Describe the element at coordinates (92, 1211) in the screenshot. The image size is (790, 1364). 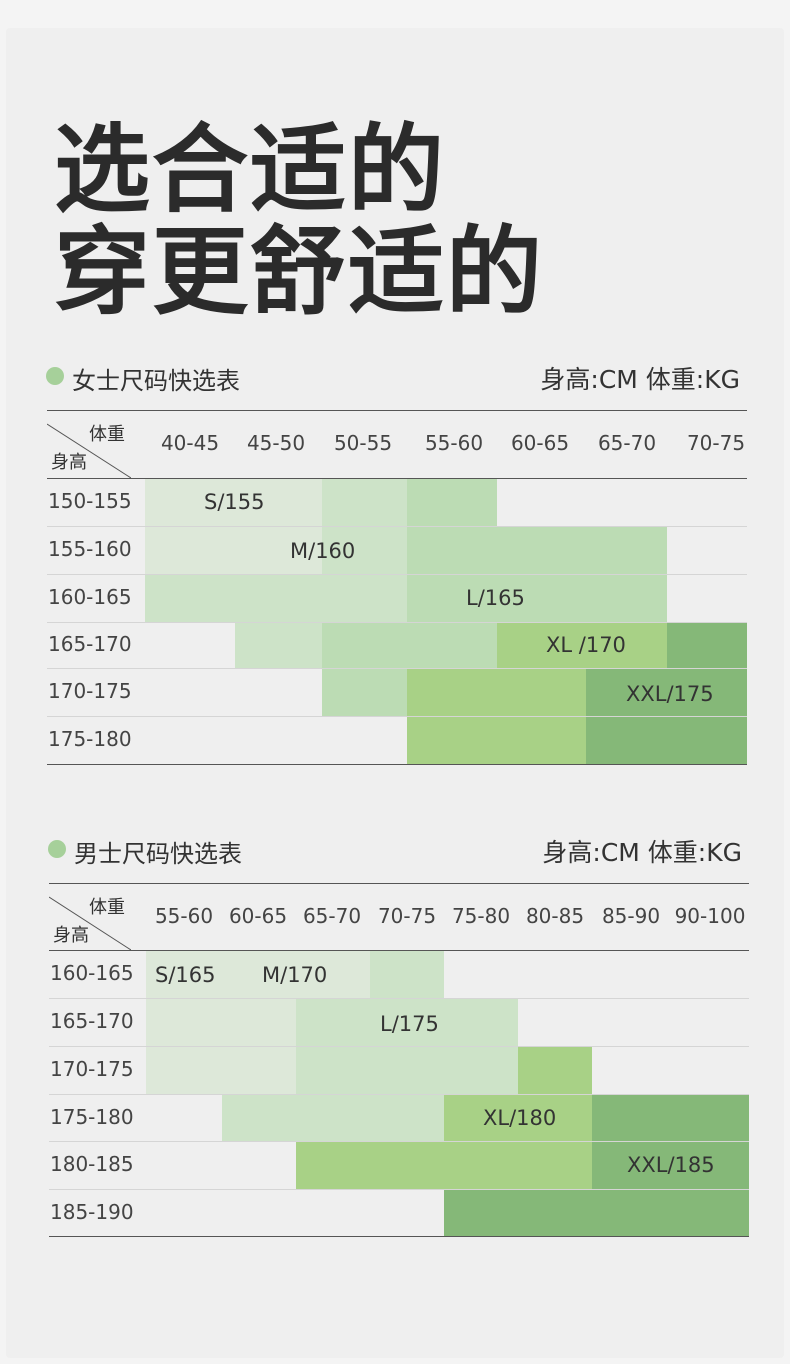
I see `men-height-row-label: 185-190` at that location.